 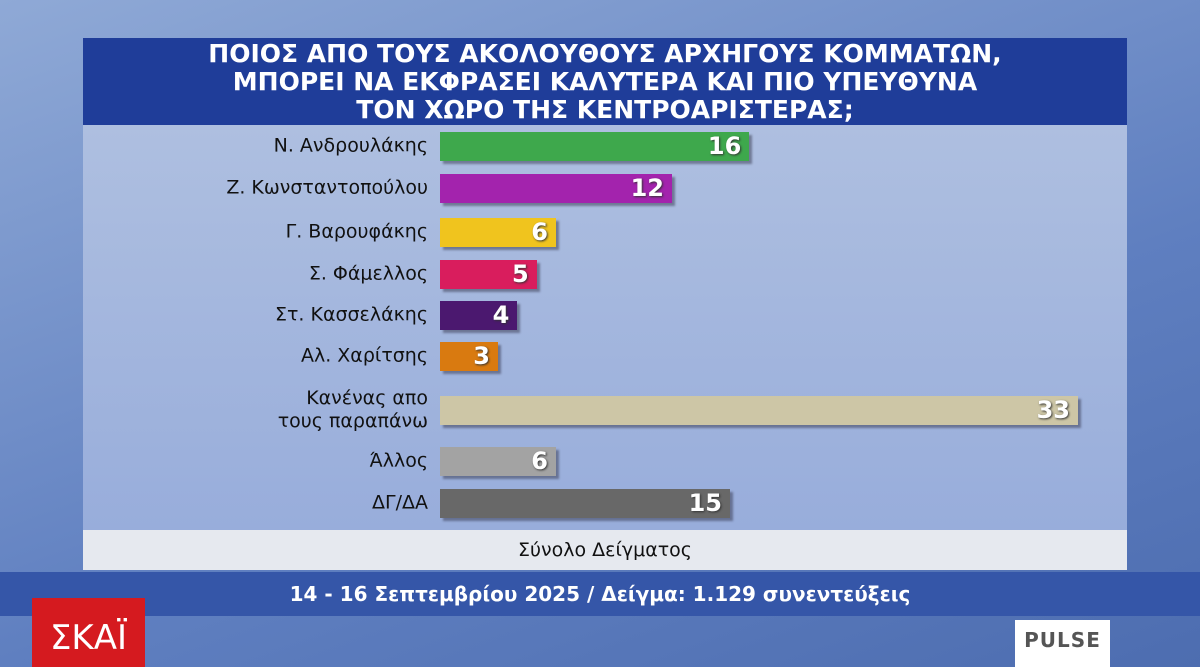 What do you see at coordinates (88, 632) in the screenshot?
I see `channel-logo: ΣΚΑΪ` at bounding box center [88, 632].